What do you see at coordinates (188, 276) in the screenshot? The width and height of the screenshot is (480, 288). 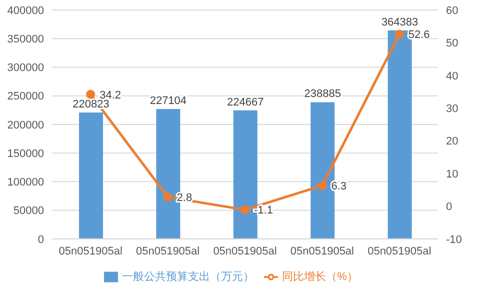 I see `legend-label: 一般公共预算支出（万元）` at bounding box center [188, 276].